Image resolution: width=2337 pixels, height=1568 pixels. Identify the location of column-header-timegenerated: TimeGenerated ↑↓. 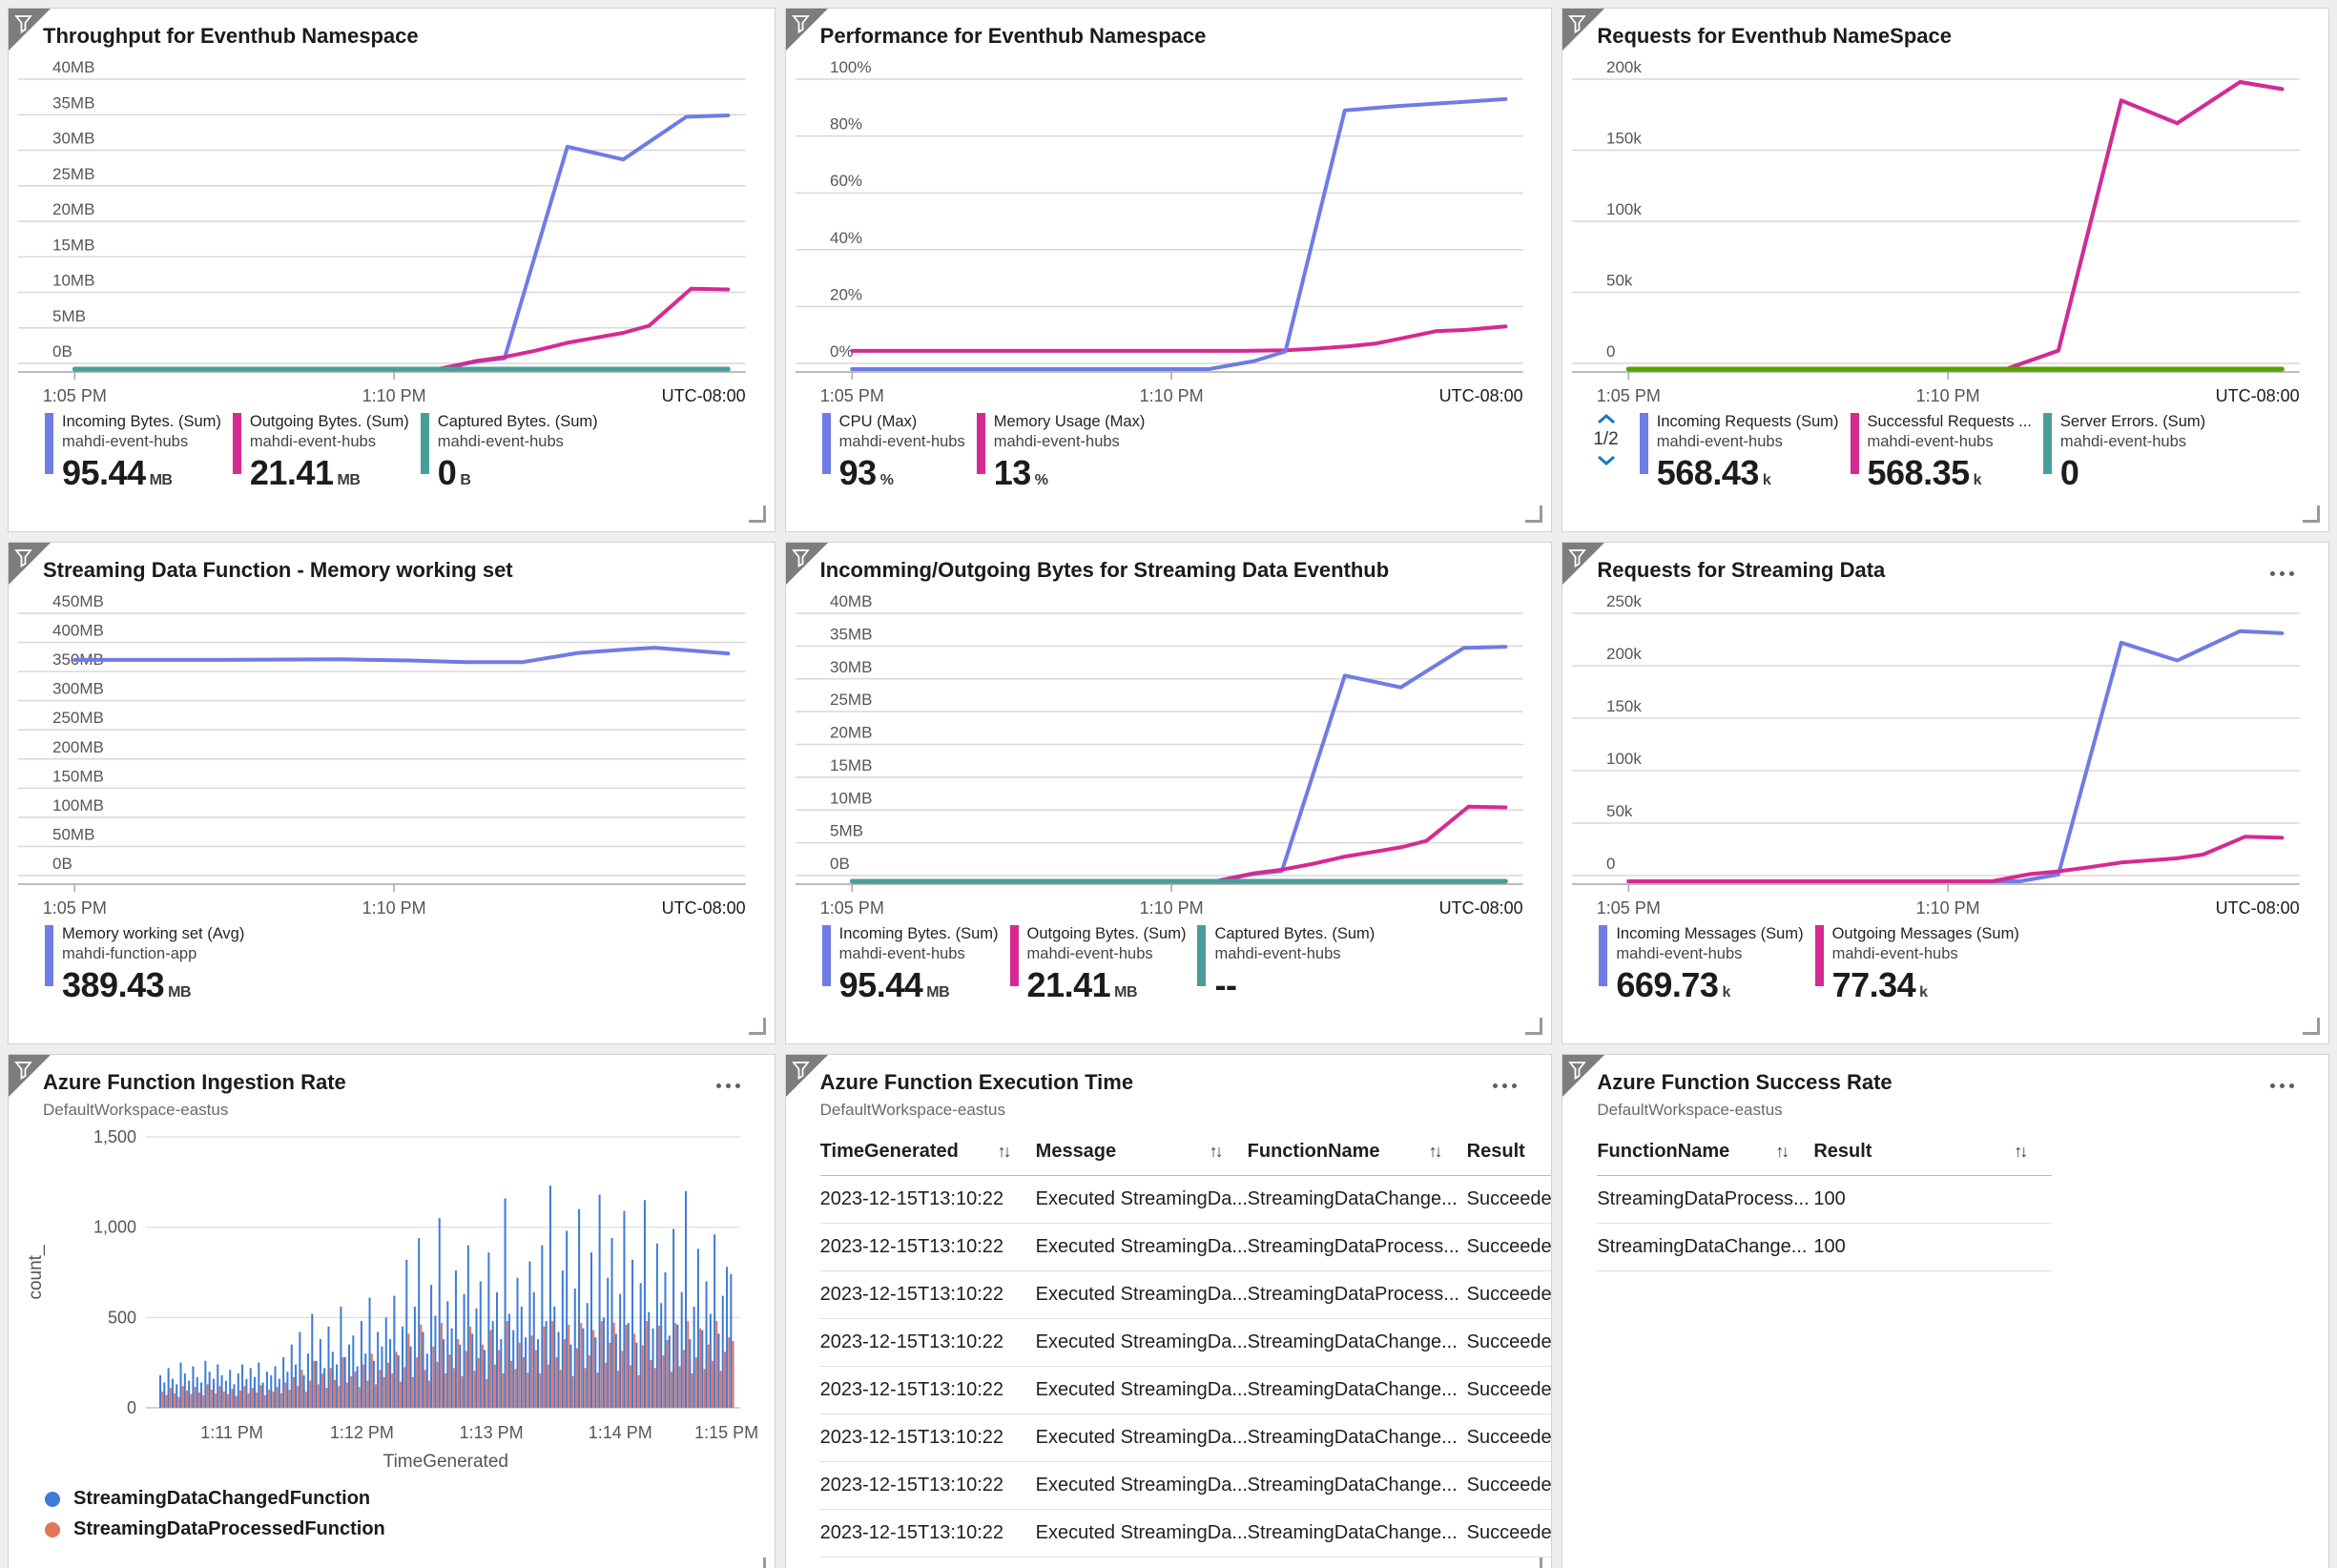
(927, 1153).